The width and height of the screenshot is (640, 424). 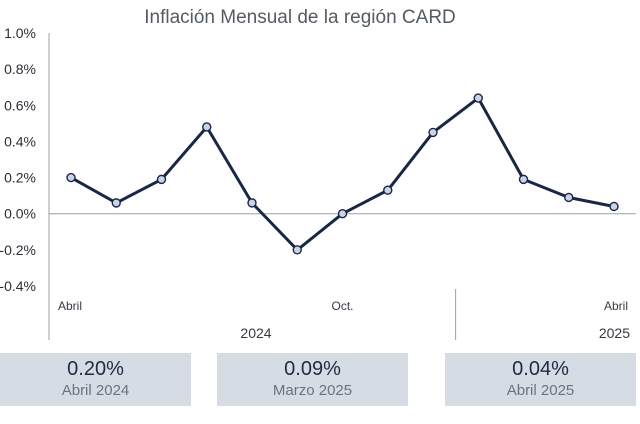 I want to click on y-tick-label: 1.0%, so click(x=20, y=33).